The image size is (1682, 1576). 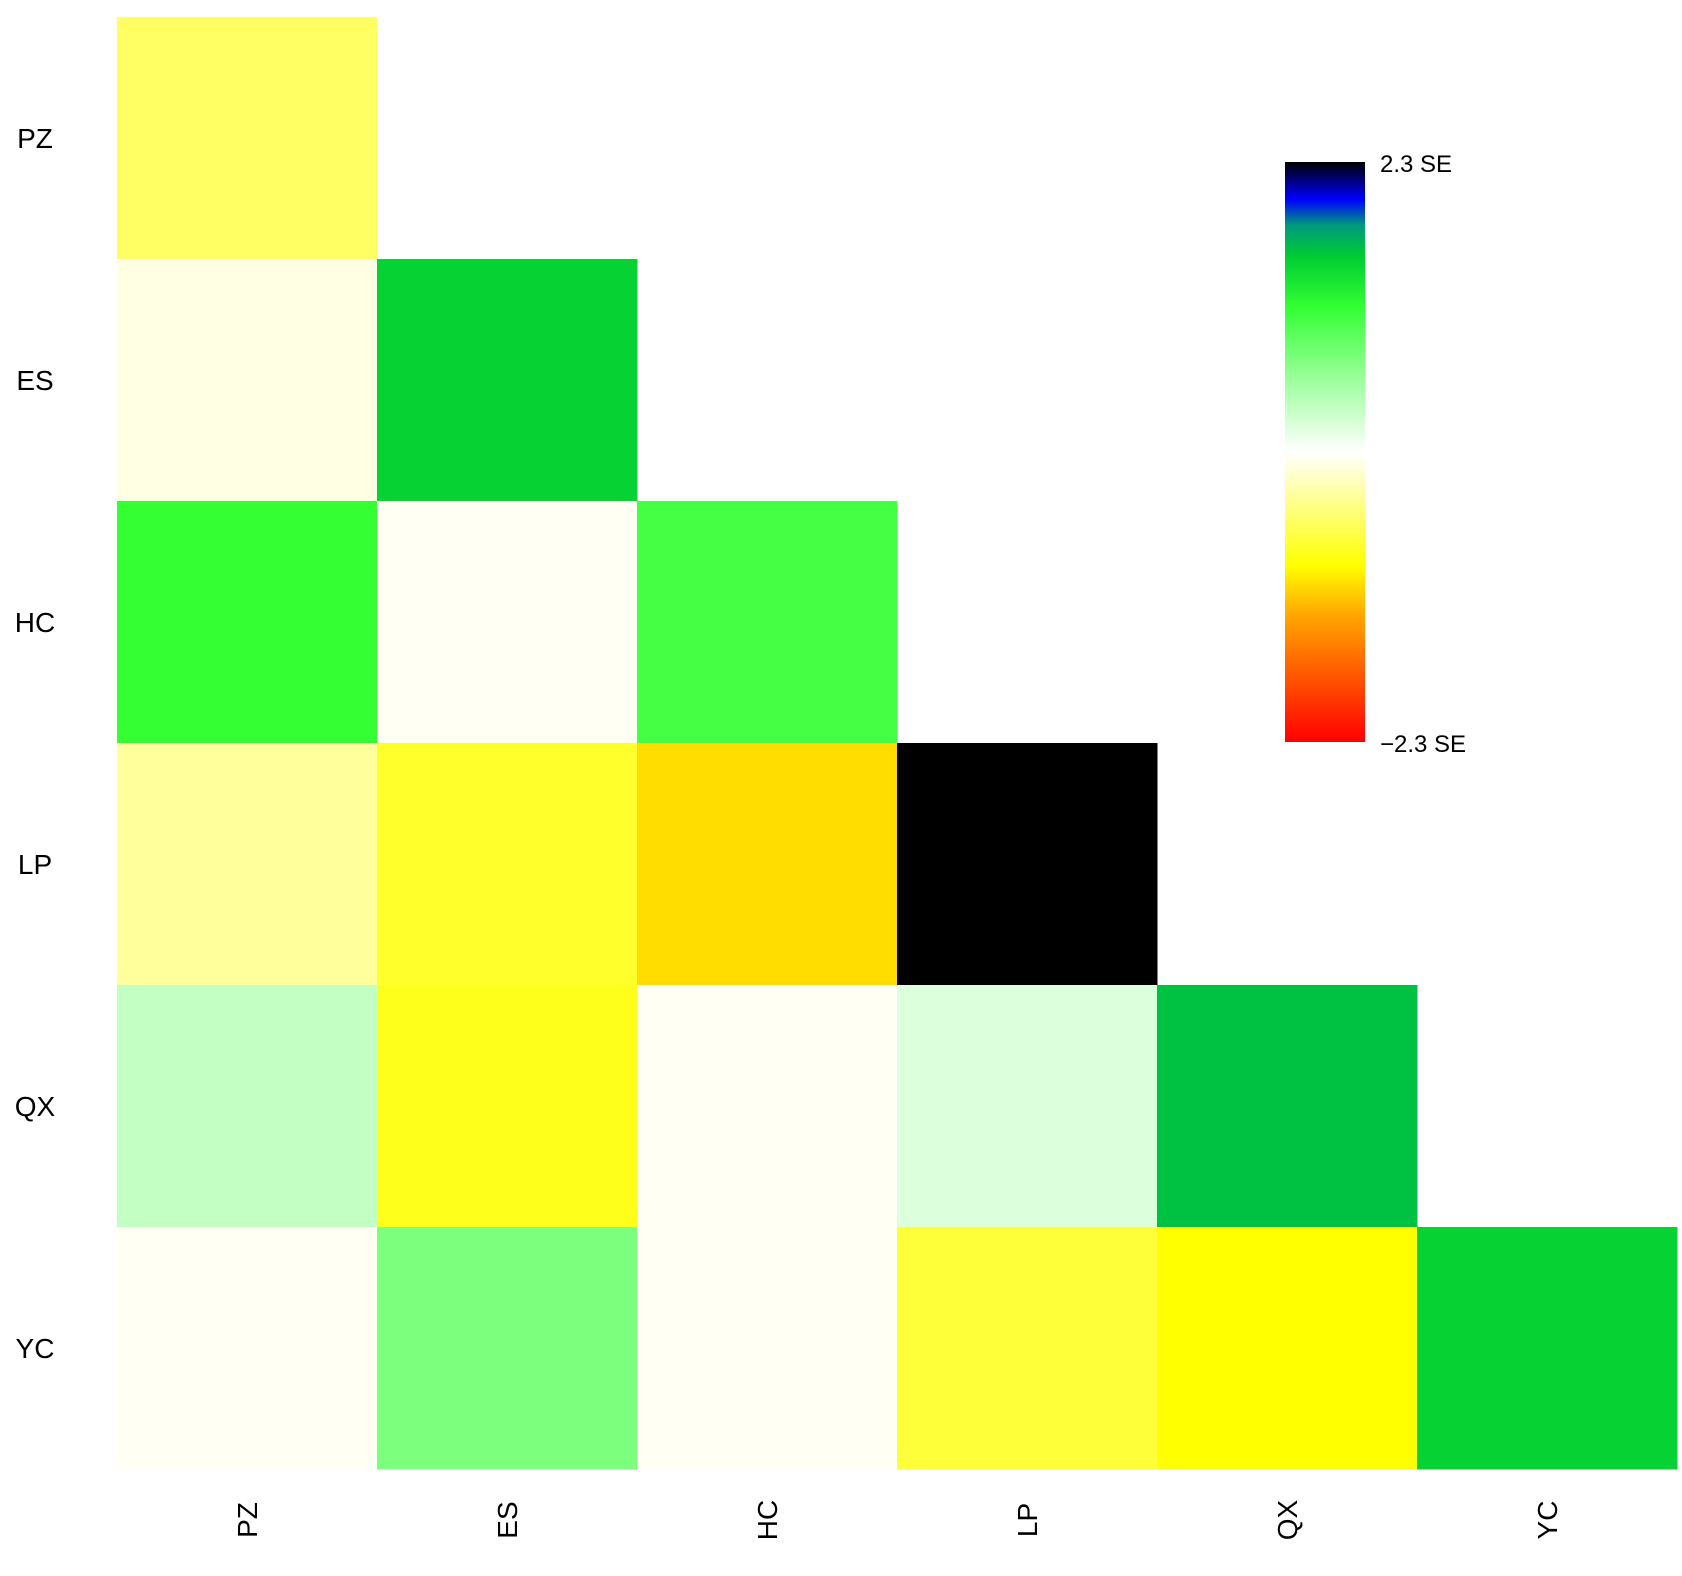 I want to click on heatmap-cell-pz-pz, so click(x=247, y=138).